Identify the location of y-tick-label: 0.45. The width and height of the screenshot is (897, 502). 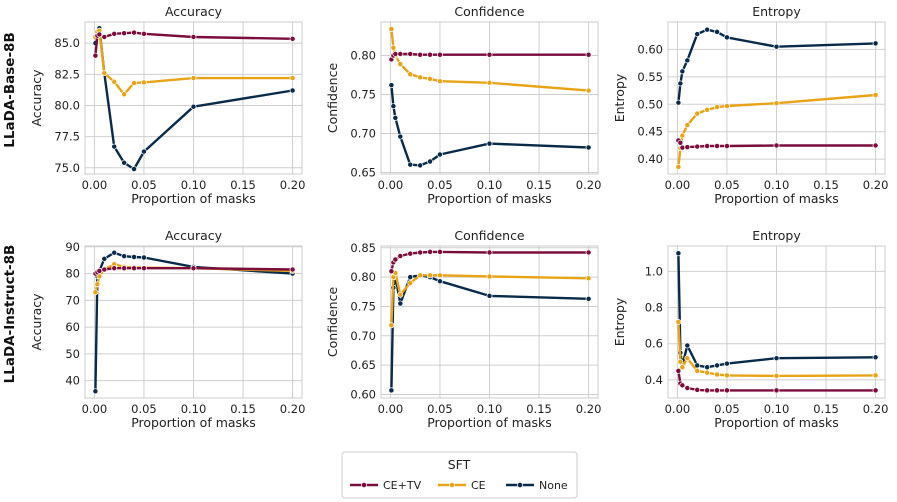
(650, 132).